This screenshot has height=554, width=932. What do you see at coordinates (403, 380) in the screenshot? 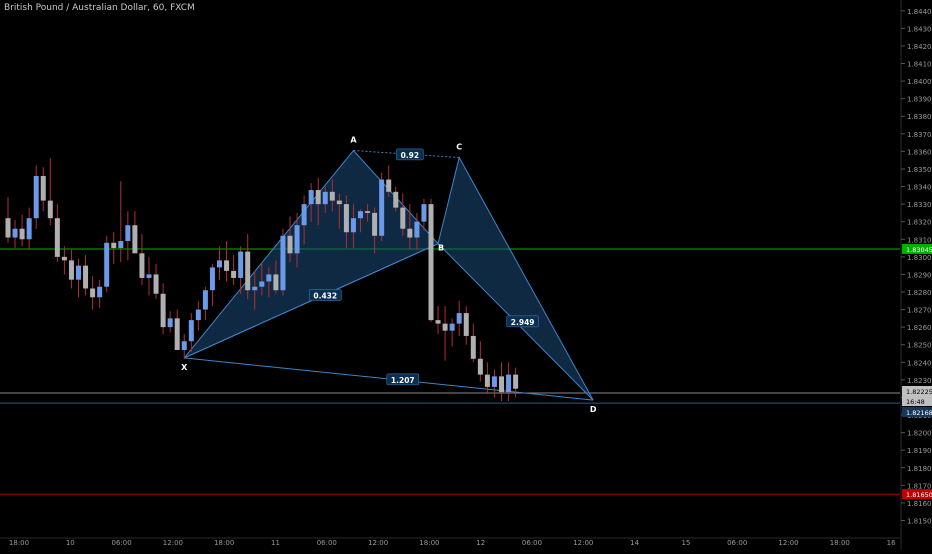
I see `ratio-label: 1.207` at bounding box center [403, 380].